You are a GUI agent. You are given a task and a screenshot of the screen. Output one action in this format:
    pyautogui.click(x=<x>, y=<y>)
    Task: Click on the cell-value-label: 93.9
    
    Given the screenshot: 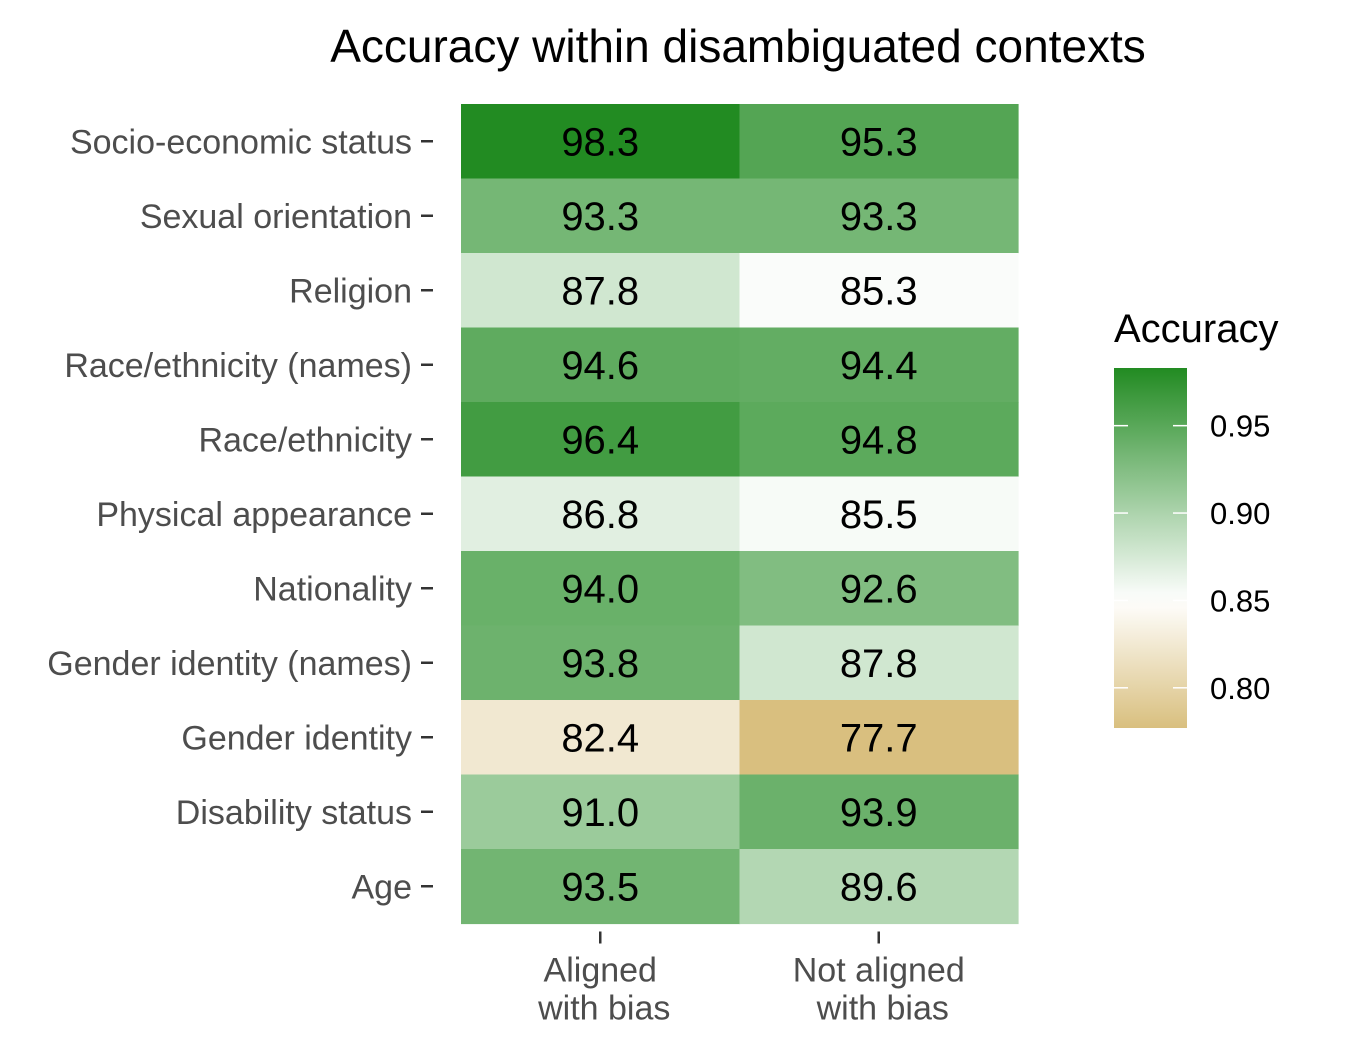 What is the action you would take?
    pyautogui.click(x=879, y=813)
    